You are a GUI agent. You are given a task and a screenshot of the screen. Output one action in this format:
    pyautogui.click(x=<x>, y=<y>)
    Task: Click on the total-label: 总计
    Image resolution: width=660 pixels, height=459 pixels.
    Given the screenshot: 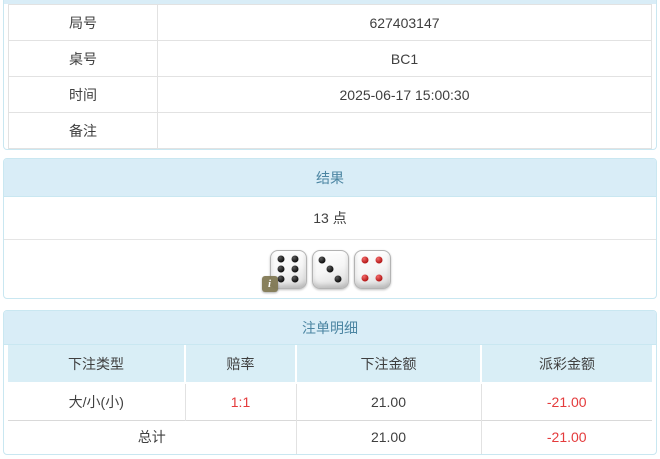 What is the action you would take?
    pyautogui.click(x=152, y=436)
    